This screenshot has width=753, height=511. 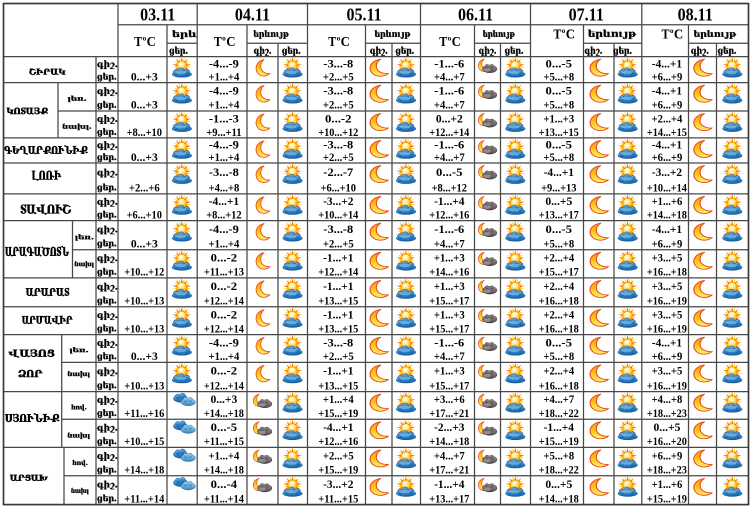 What do you see at coordinates (586, 15) in the screenshot?
I see `svg-text: 07.11` at bounding box center [586, 15].